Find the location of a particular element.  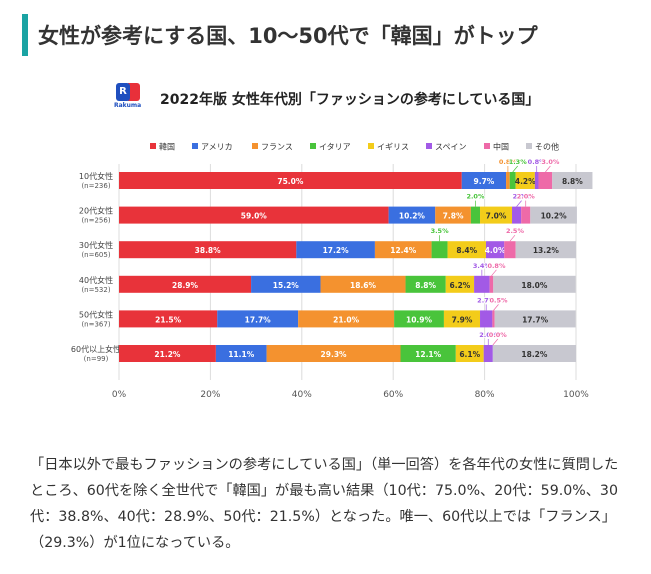

data-label: 17.2% is located at coordinates (336, 250).